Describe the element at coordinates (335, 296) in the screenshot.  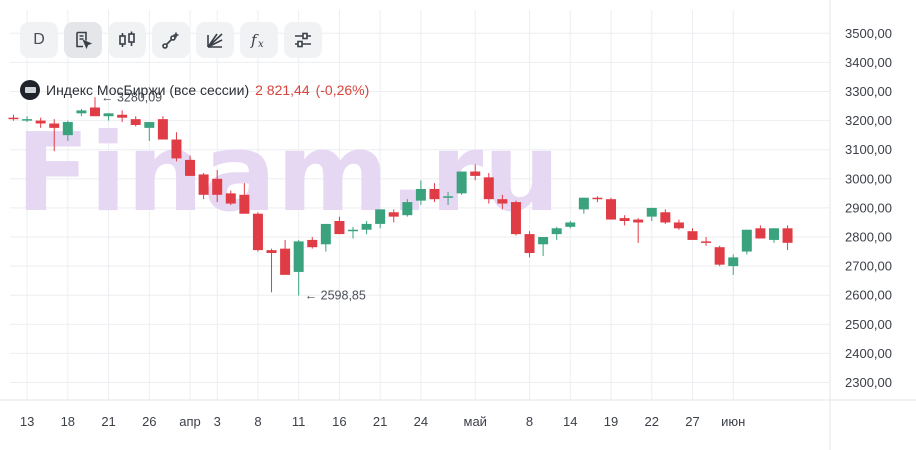
I see `extreme-price-label: ← 2598,85` at that location.